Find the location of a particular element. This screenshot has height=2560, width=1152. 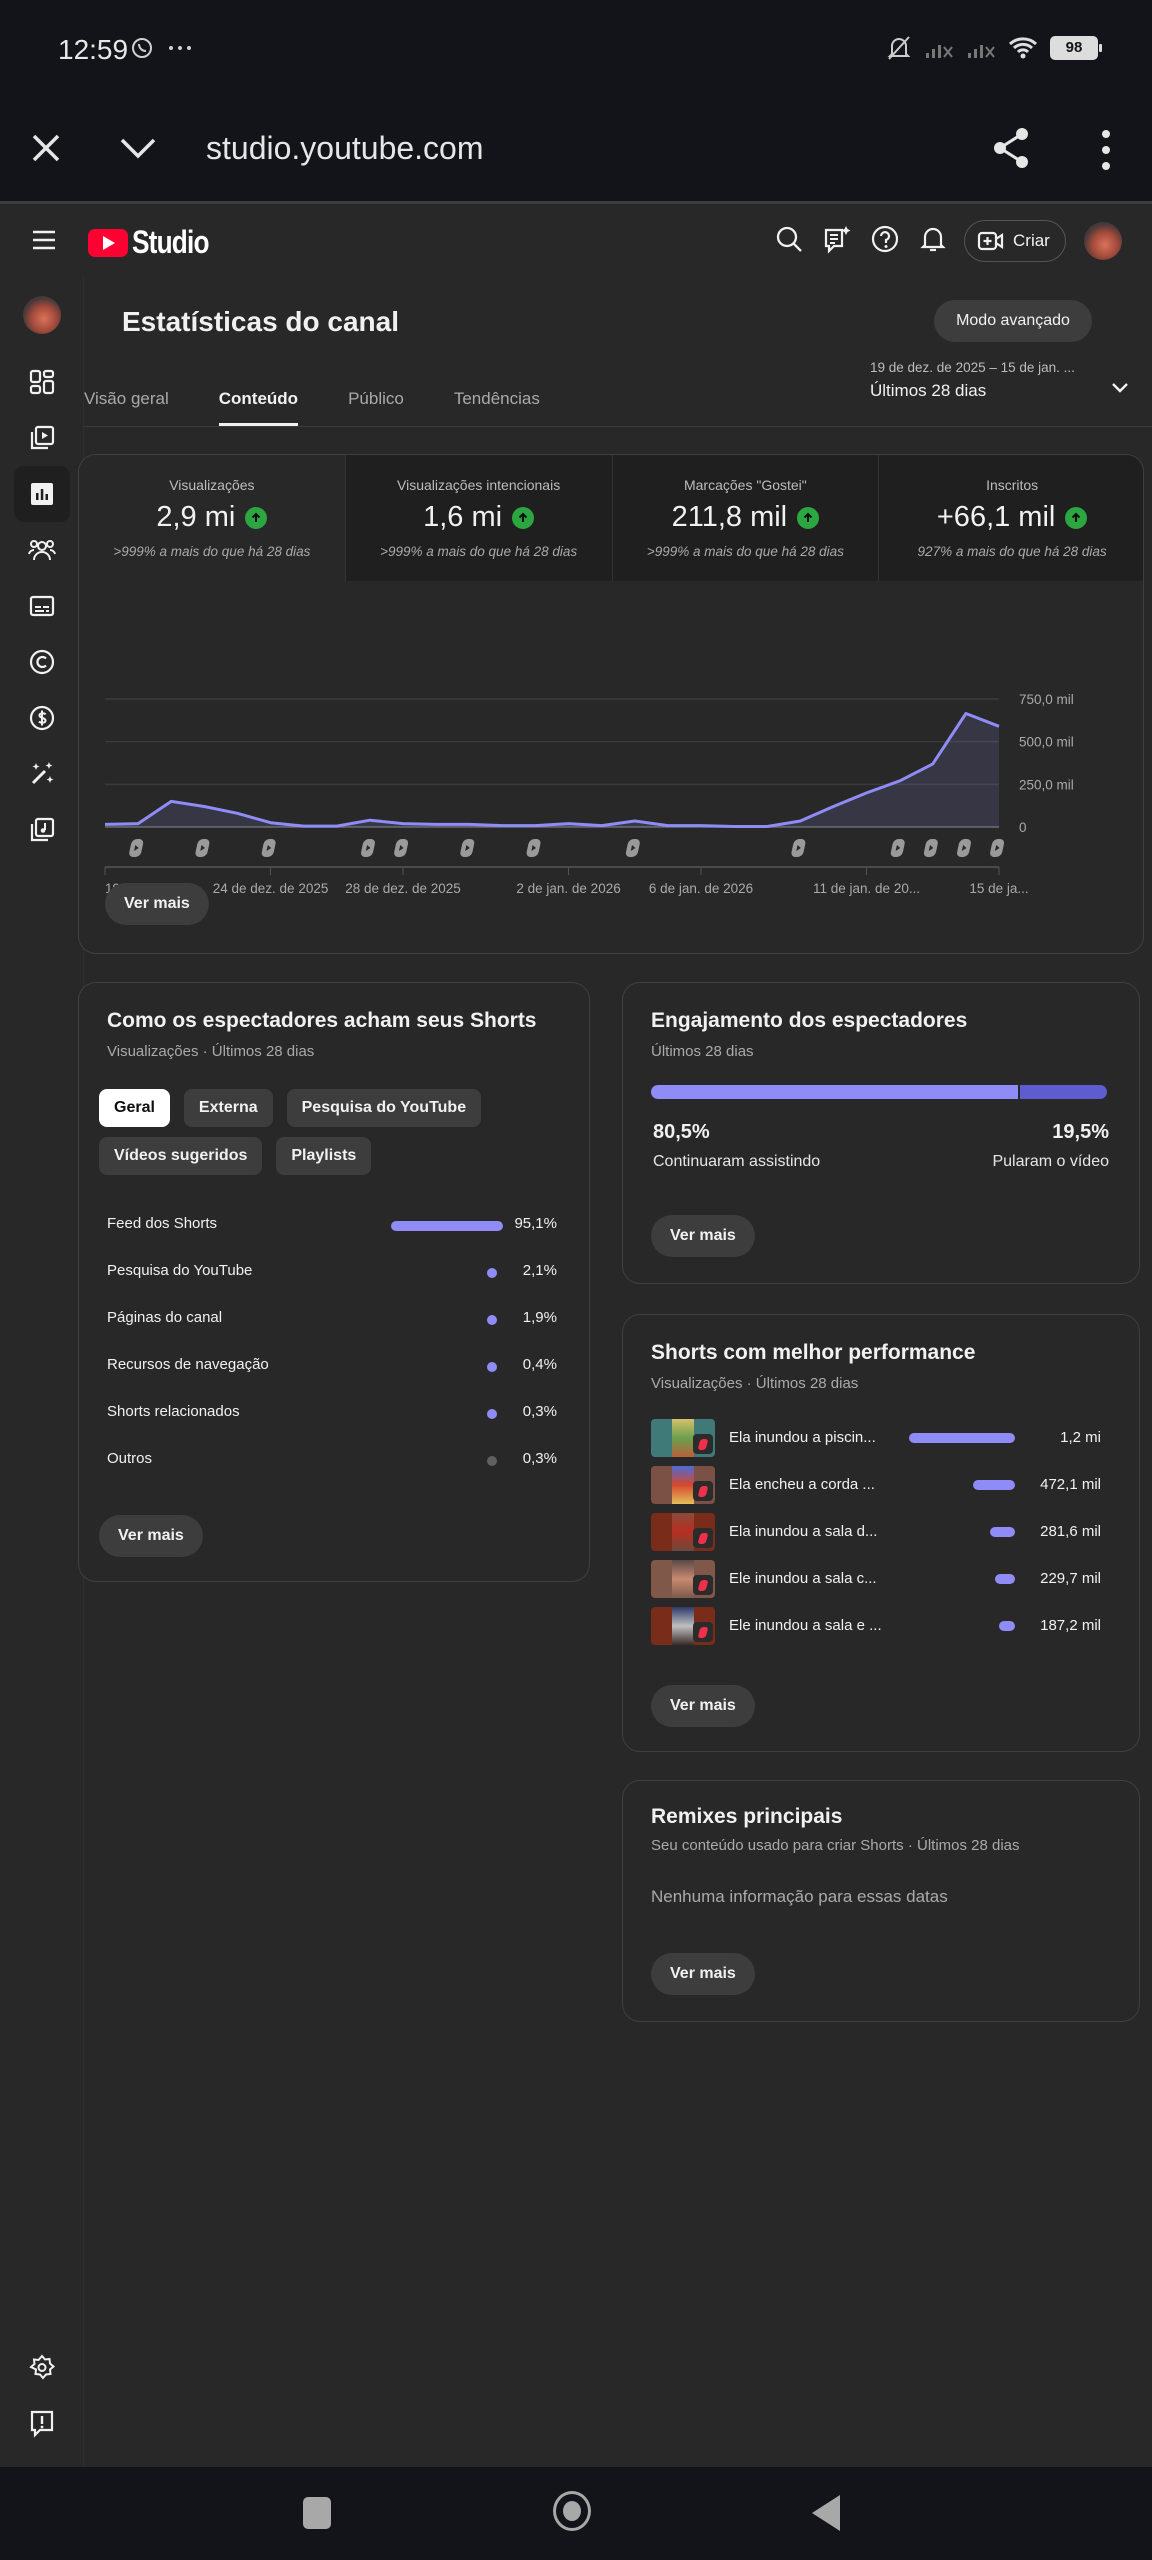

sidebar-item-copyright is located at coordinates (42, 662).